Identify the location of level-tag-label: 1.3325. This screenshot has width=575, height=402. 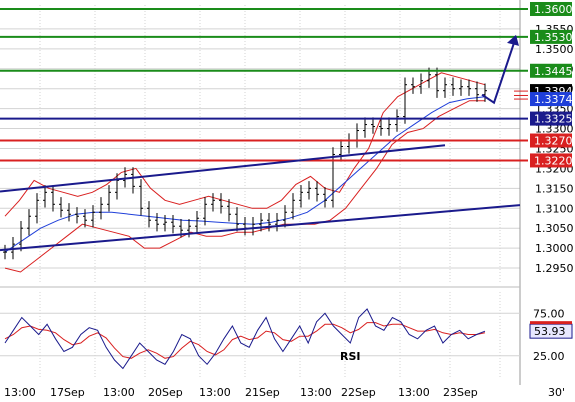
(553, 119).